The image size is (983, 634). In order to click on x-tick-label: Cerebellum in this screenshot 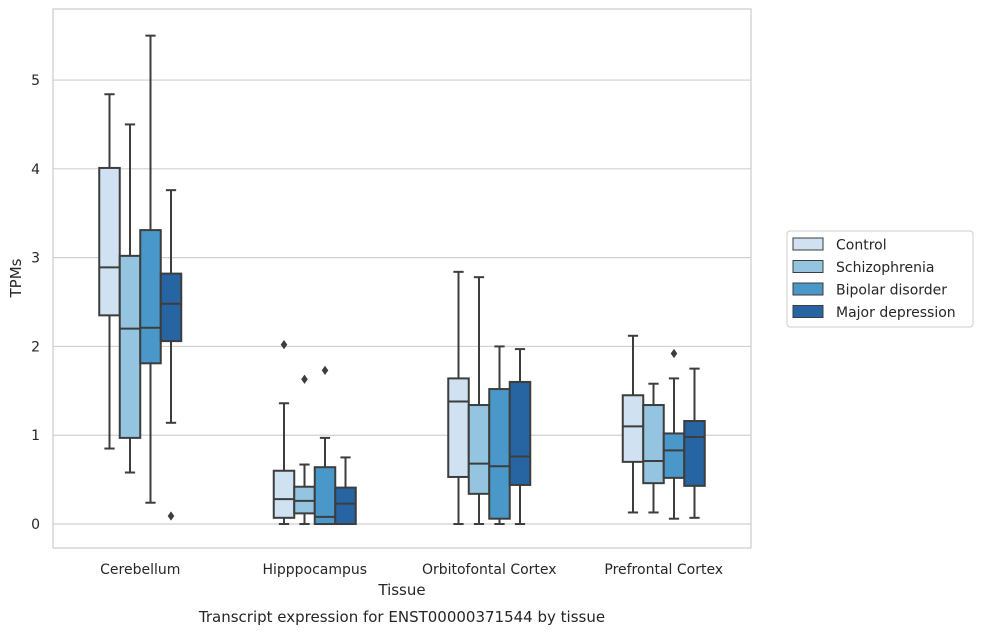, I will do `click(140, 570)`.